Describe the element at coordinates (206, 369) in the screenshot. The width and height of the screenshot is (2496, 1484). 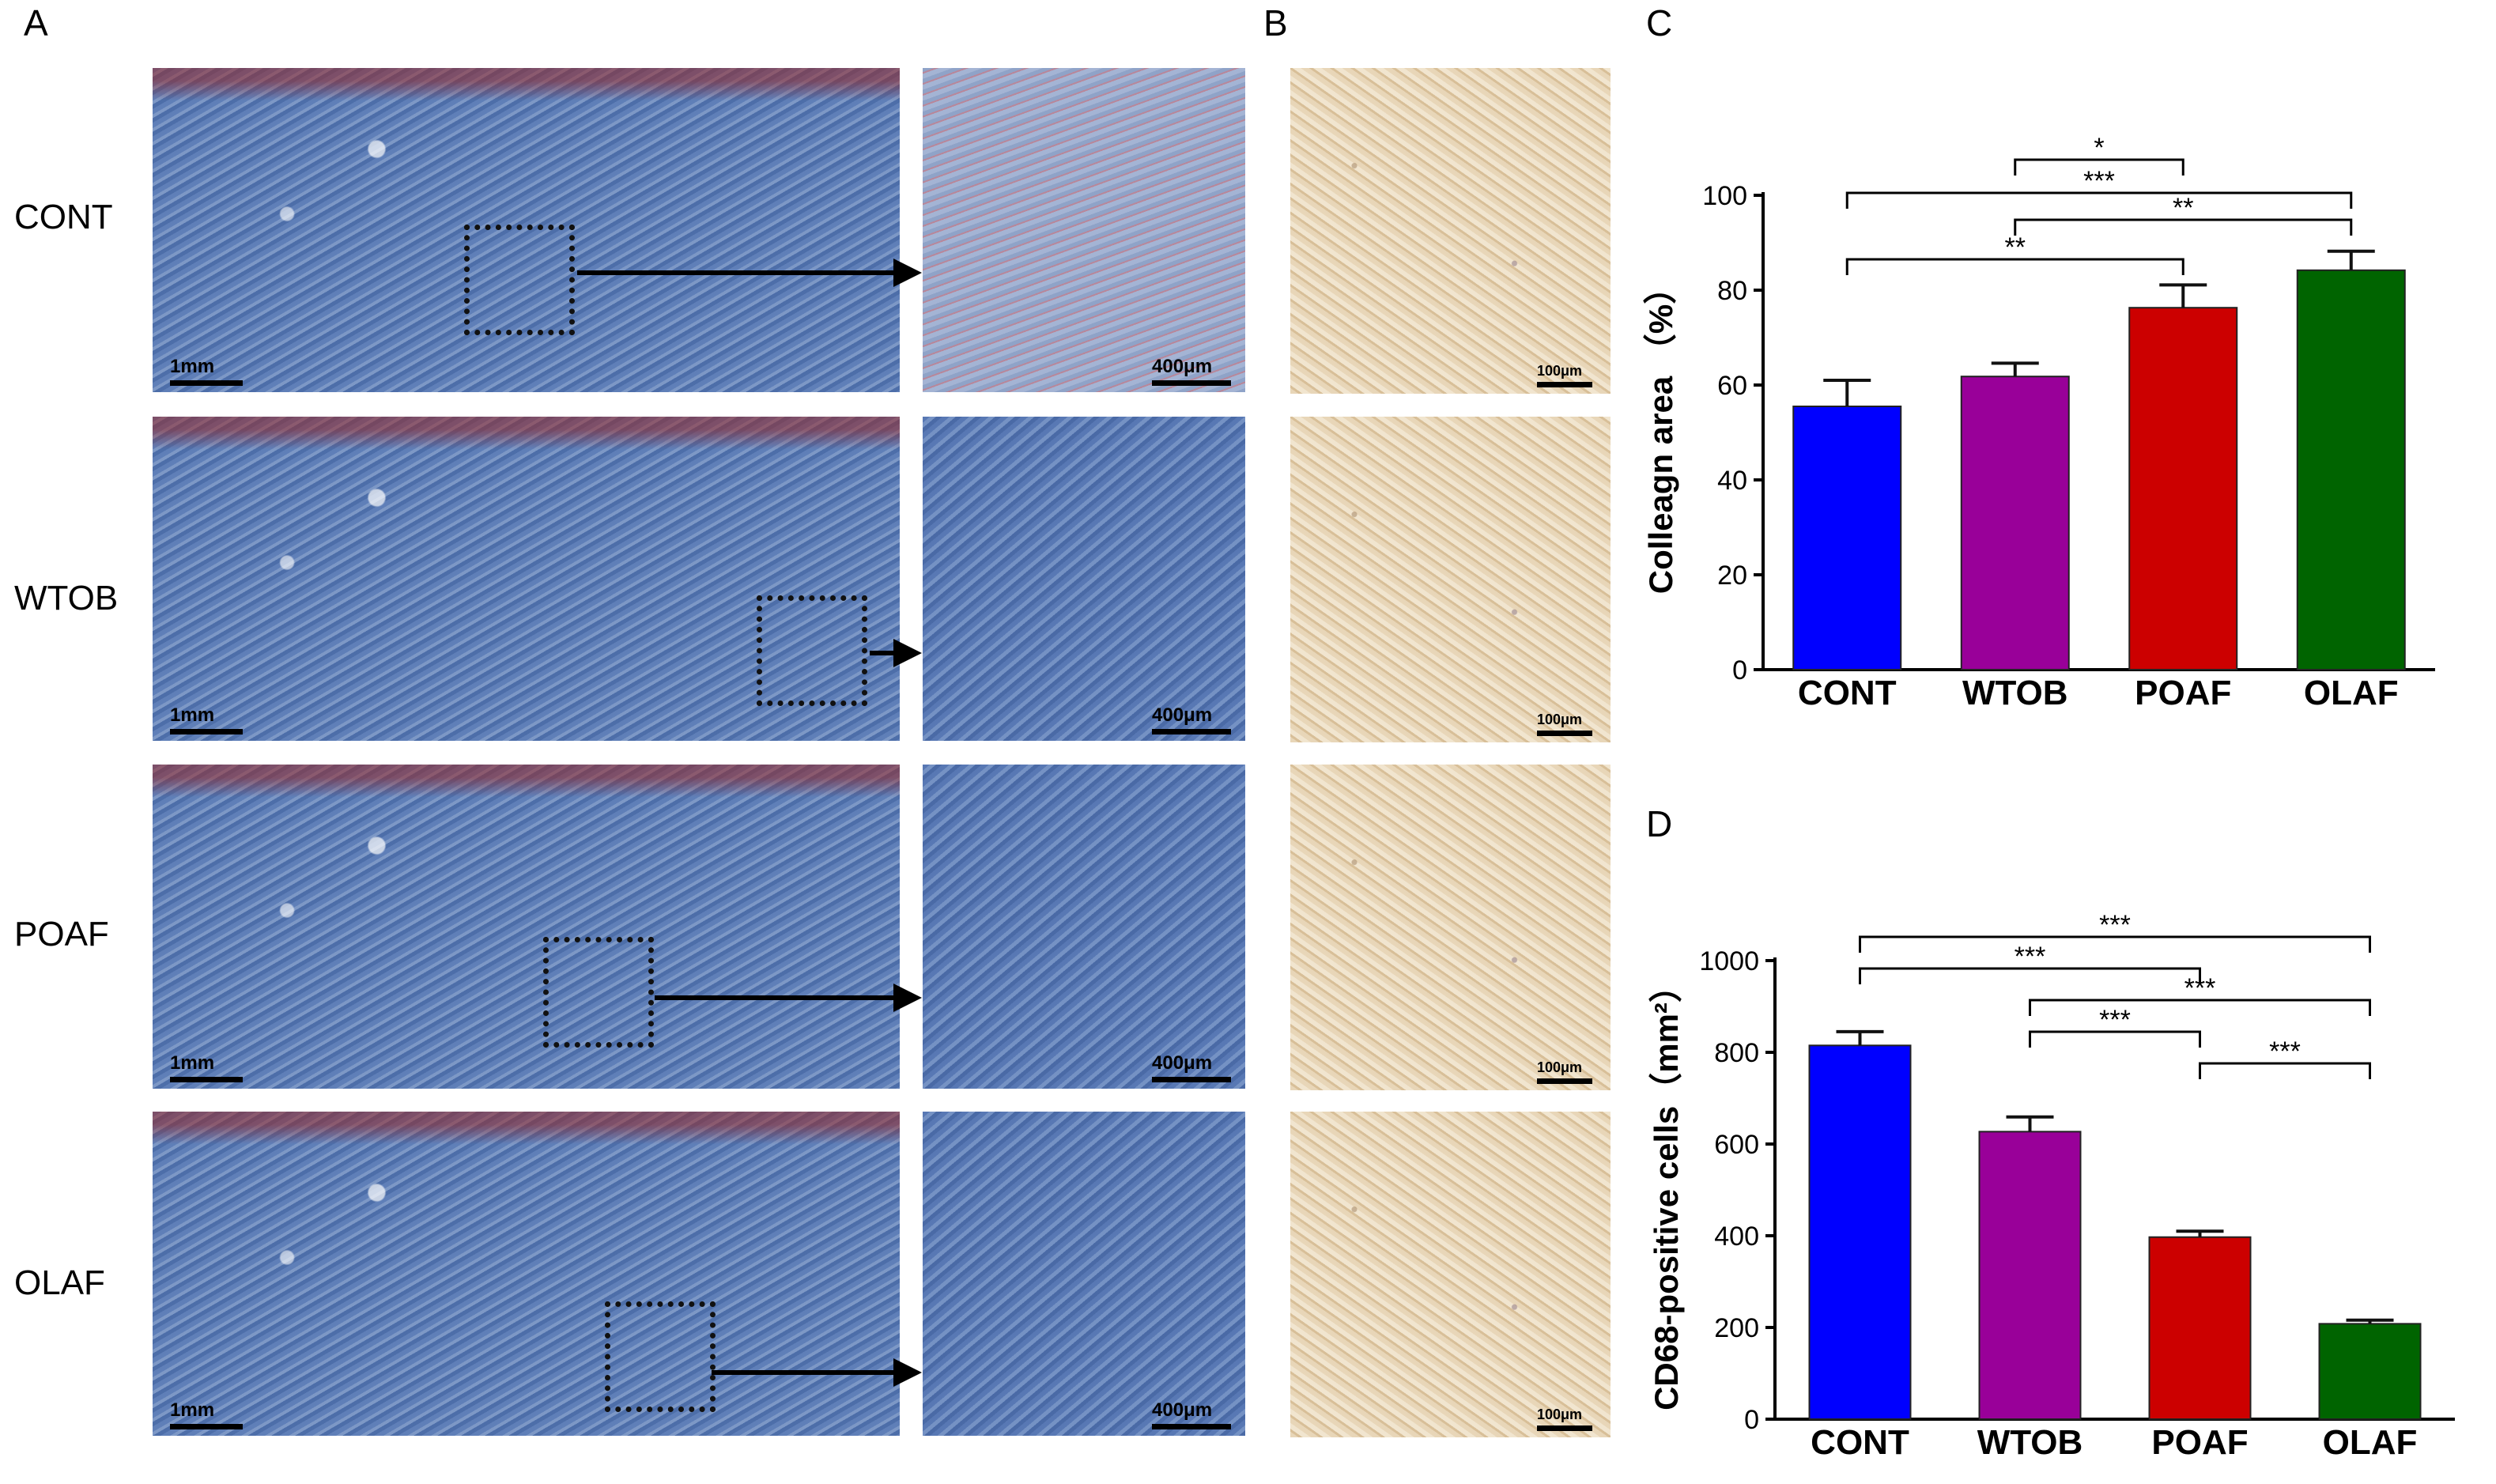
I see `scale-bar-cont-low: 1mm` at that location.